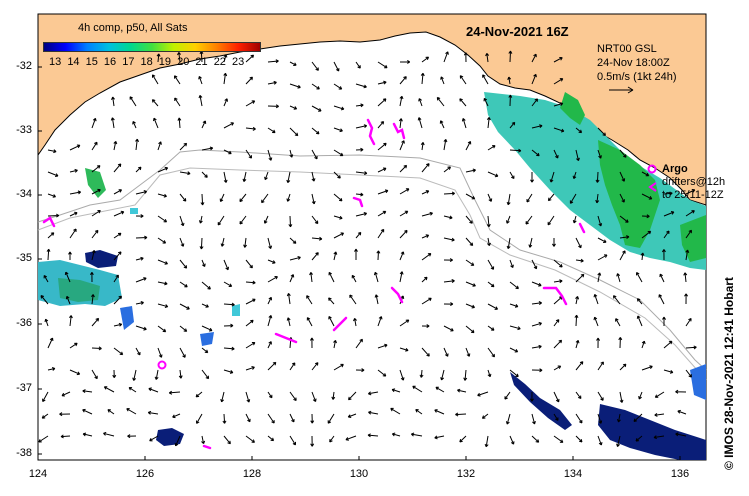 This screenshot has height=496, width=749. I want to click on colorbar-tick: 22, so click(219, 62).